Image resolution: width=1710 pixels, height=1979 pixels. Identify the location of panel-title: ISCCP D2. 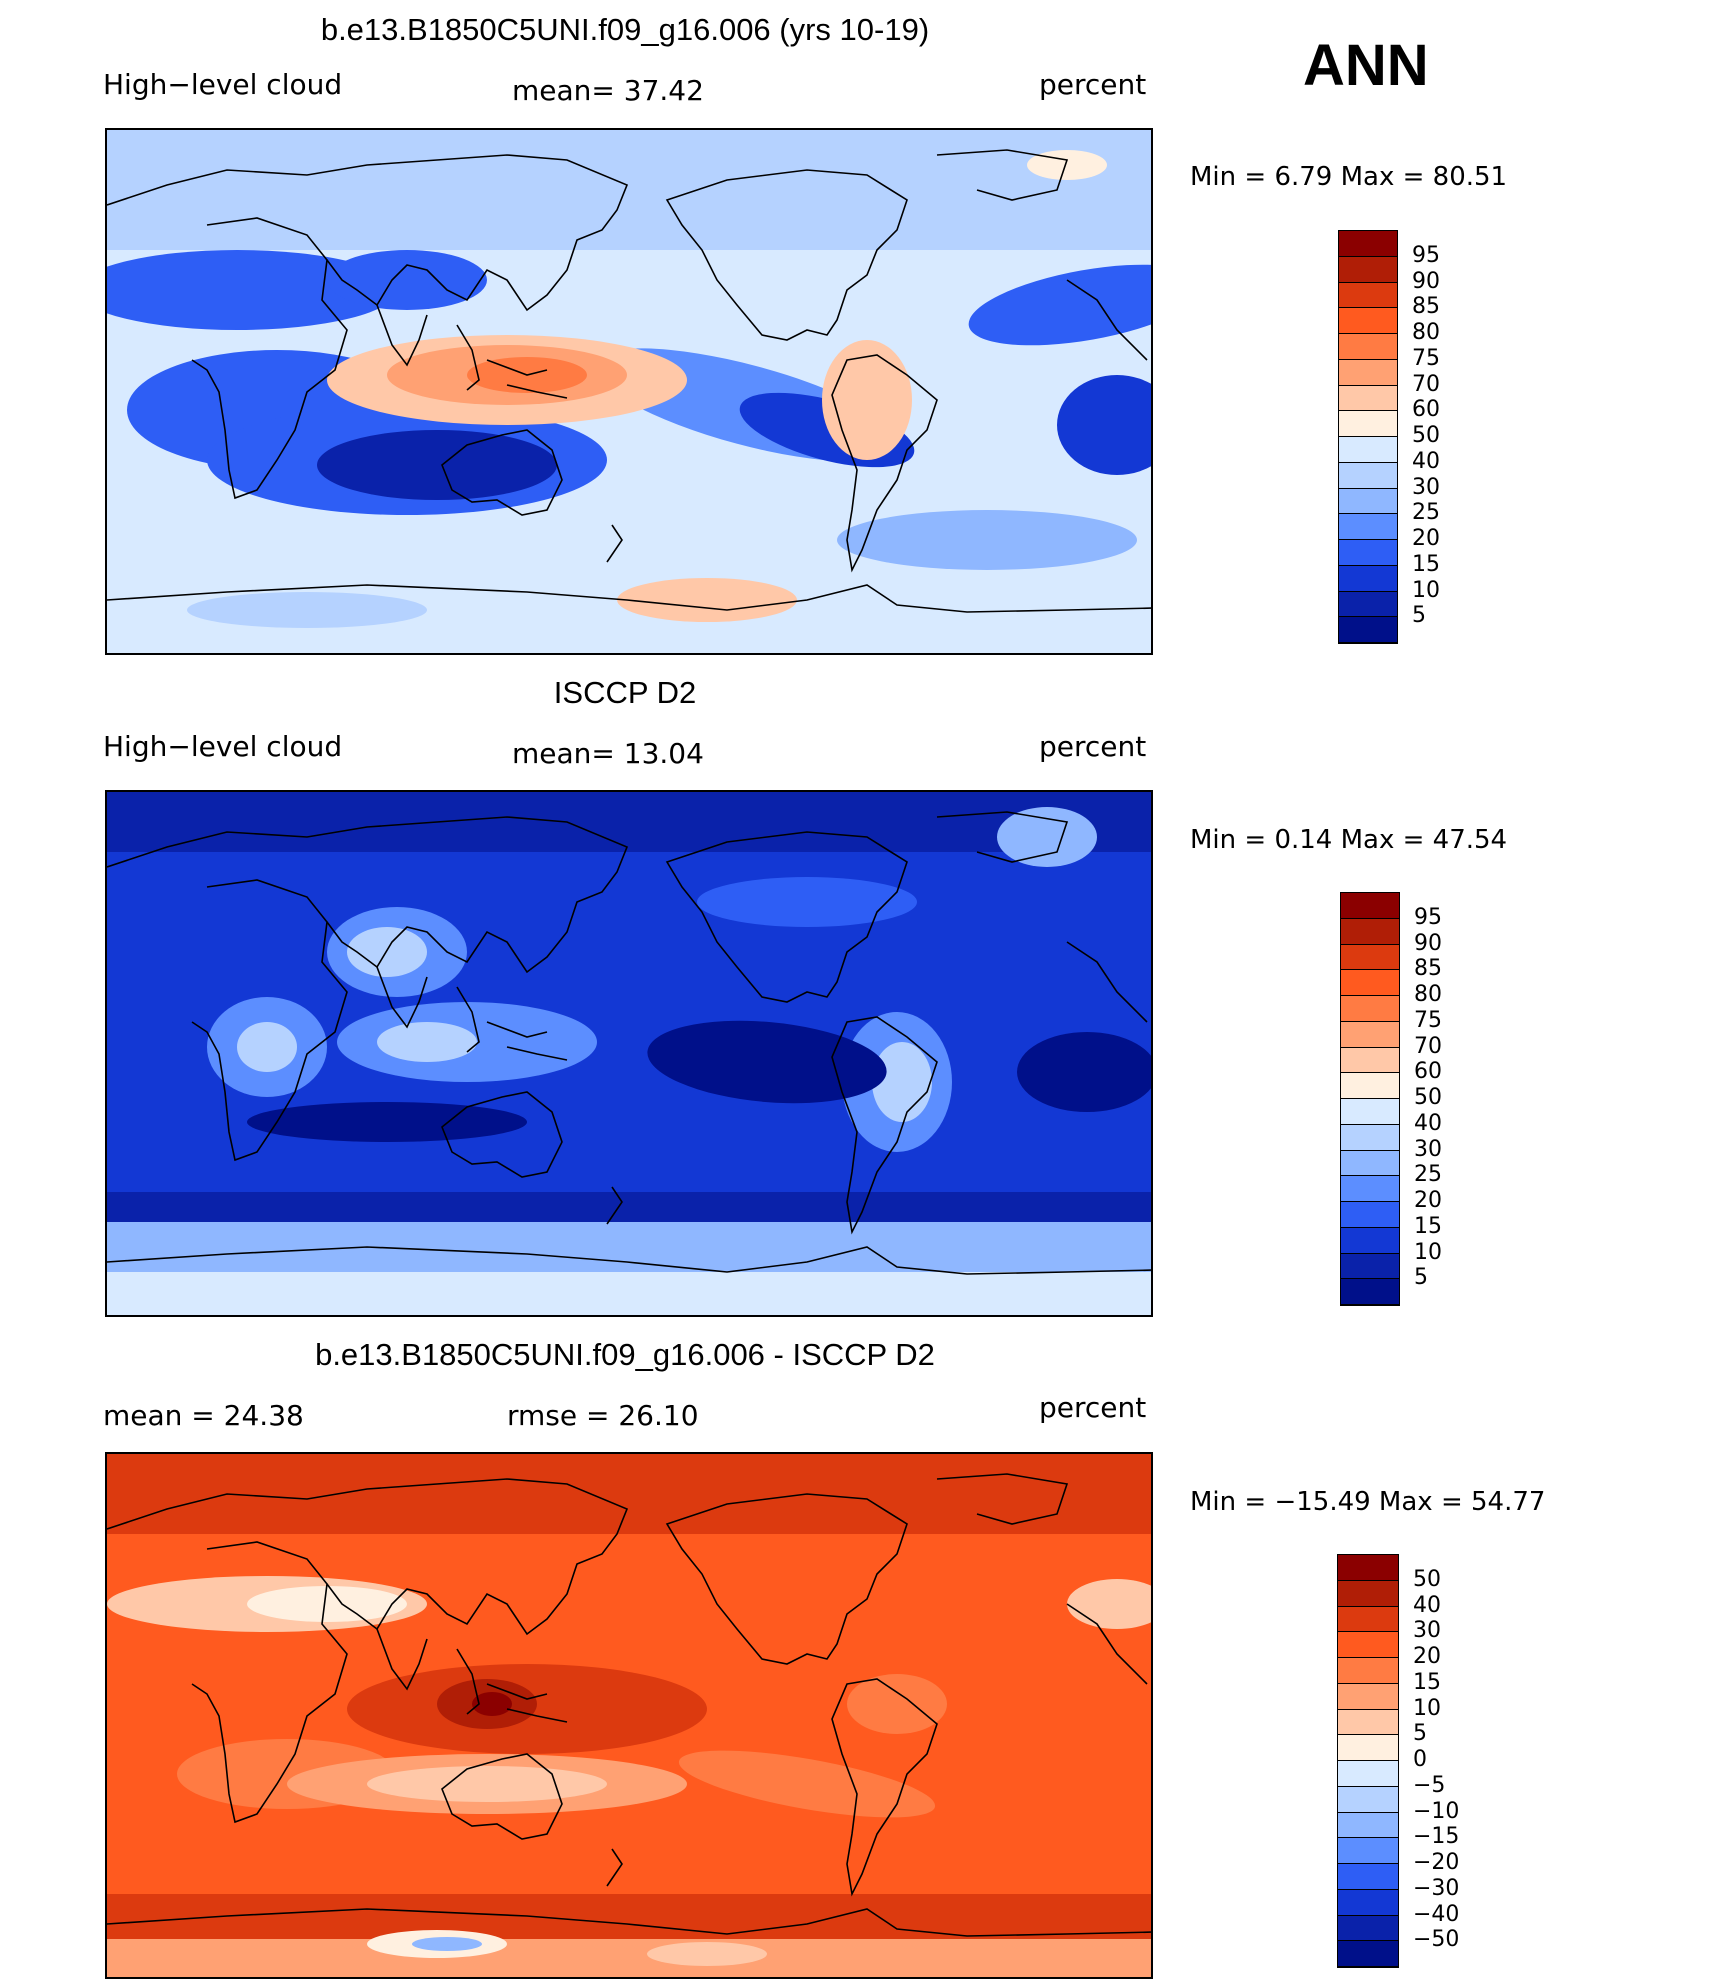
(625, 692).